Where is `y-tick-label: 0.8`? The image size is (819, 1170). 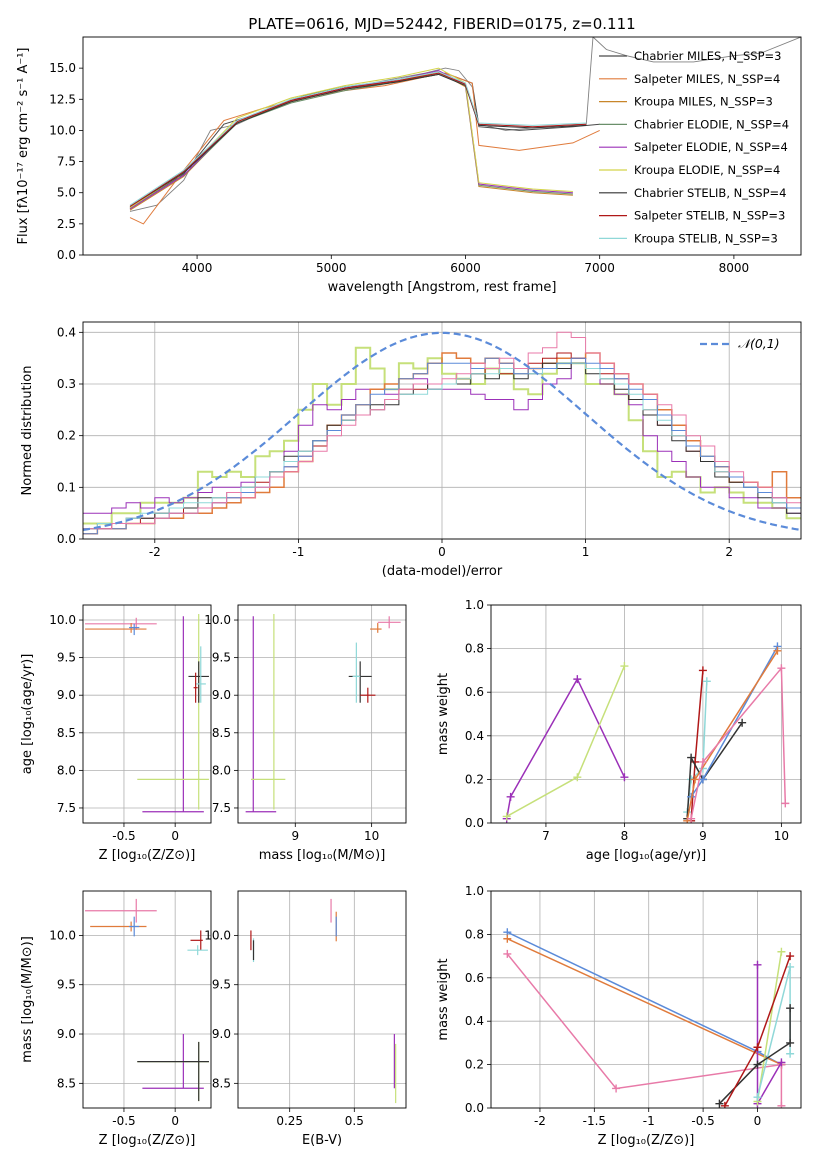 y-tick-label: 0.8 is located at coordinates (474, 649).